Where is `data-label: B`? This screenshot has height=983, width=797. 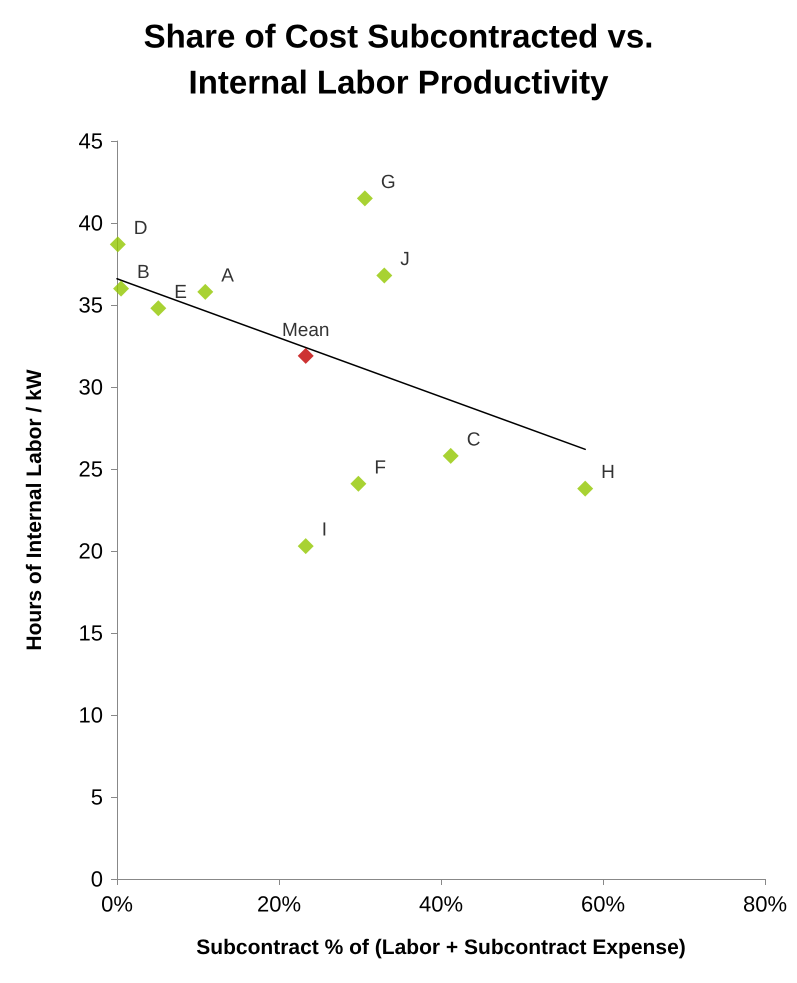 data-label: B is located at coordinates (143, 273).